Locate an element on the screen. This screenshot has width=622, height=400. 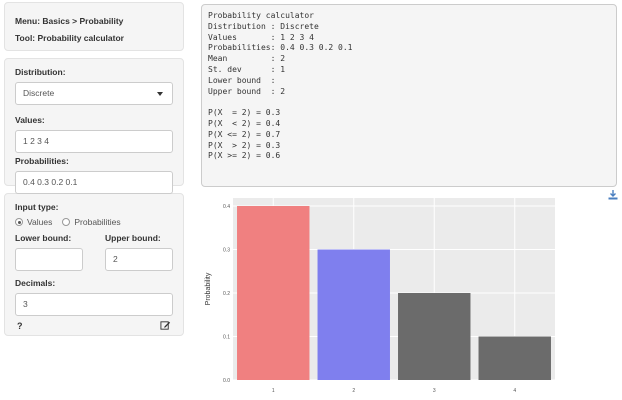
y-axis-label: Probability is located at coordinates (208, 288).